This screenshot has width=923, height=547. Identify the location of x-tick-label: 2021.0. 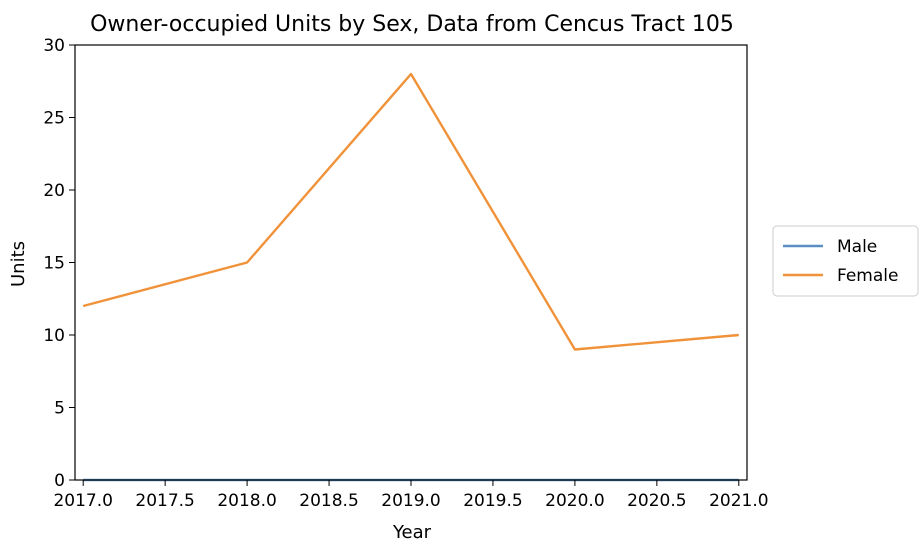
(738, 501).